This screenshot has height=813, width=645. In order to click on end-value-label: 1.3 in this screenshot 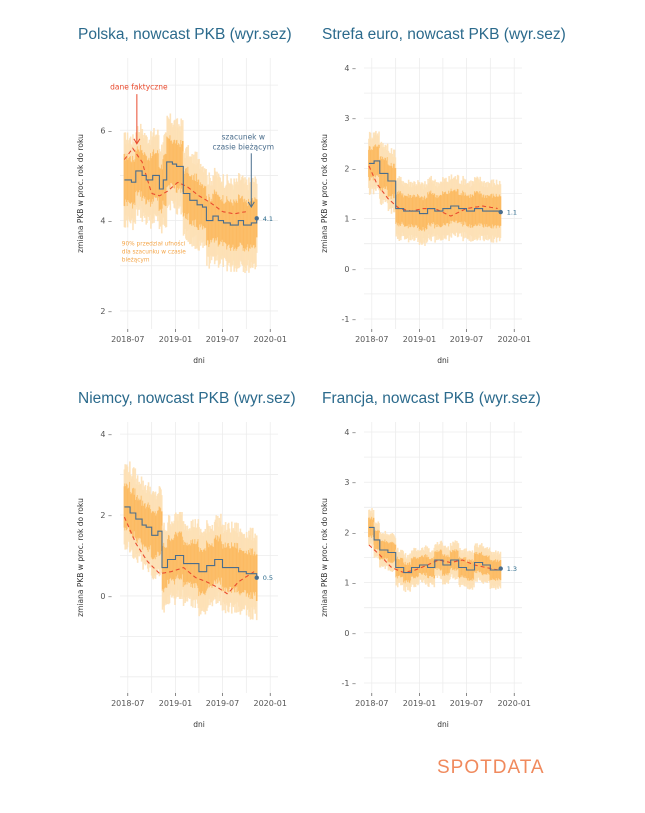, I will do `click(512, 569)`.